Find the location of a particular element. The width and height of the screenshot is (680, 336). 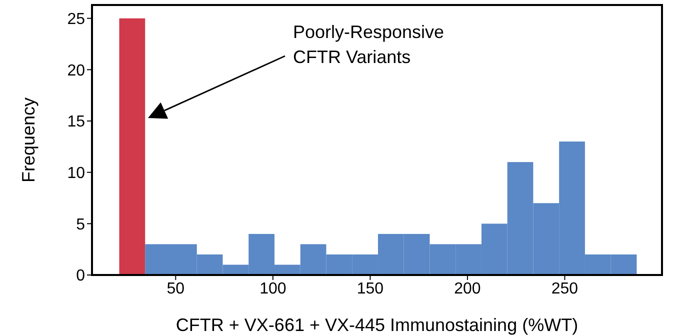

y-tick-label: 25 is located at coordinates (76, 19).